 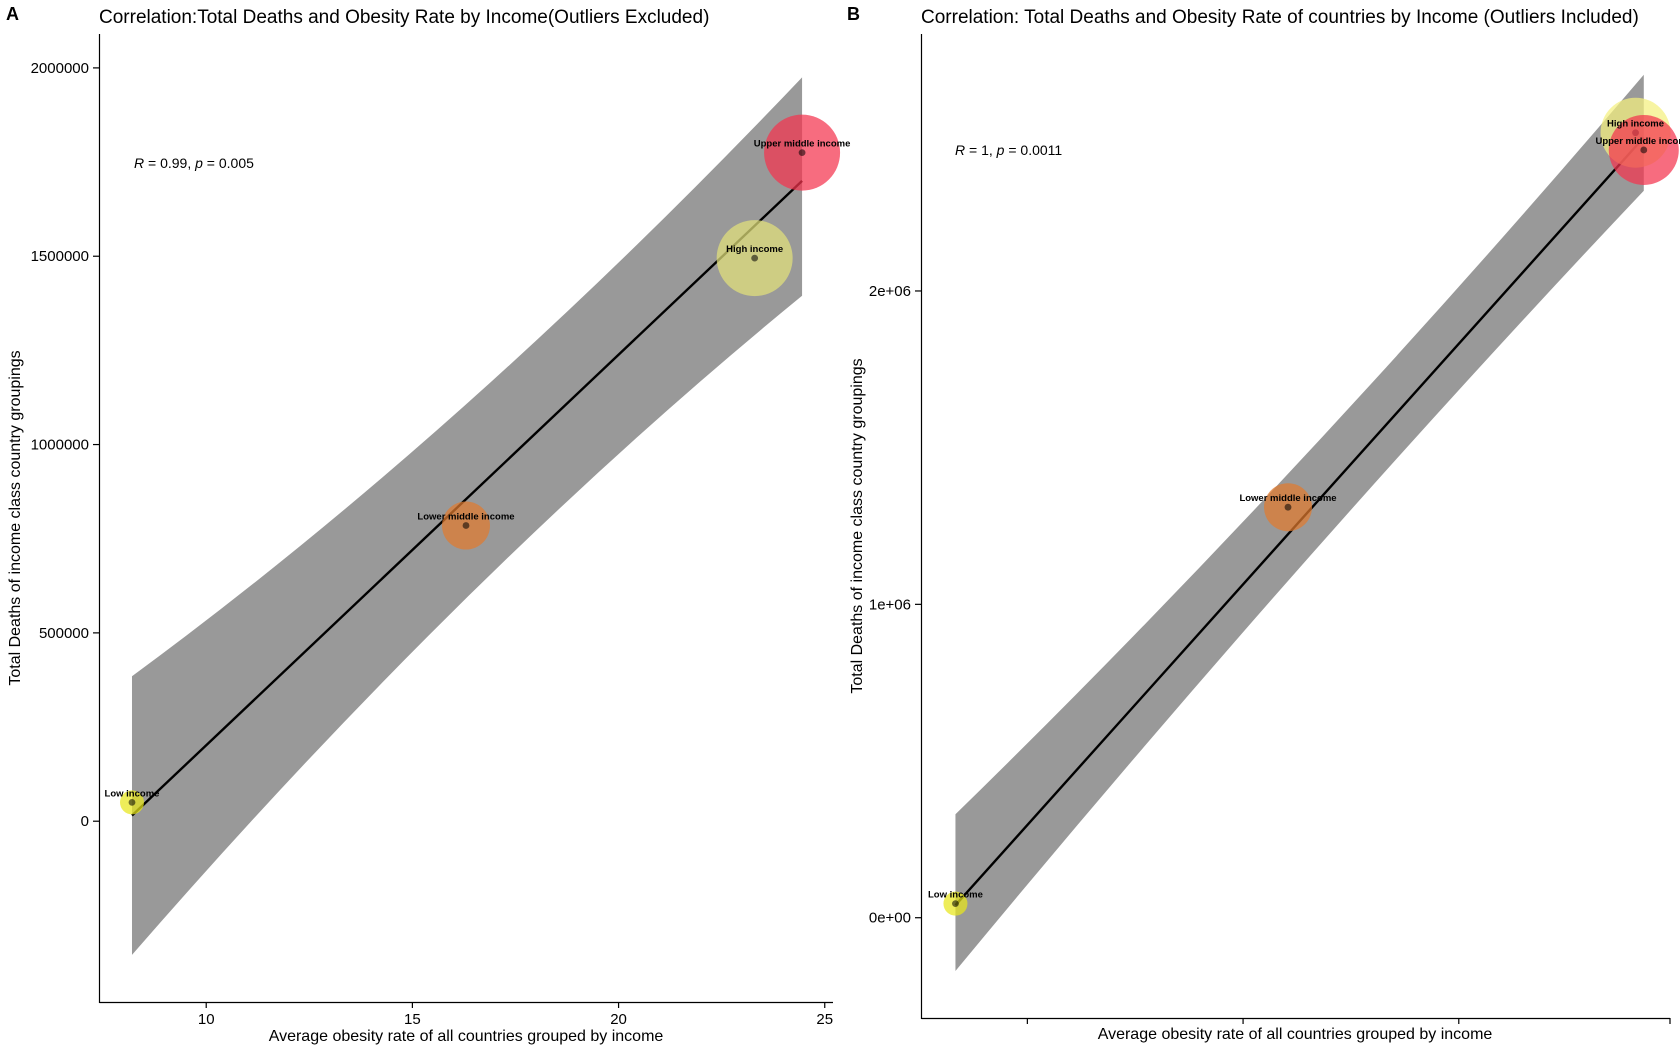 What do you see at coordinates (1000, 150) in the screenshot?
I see `annotation-p-label-b: p` at bounding box center [1000, 150].